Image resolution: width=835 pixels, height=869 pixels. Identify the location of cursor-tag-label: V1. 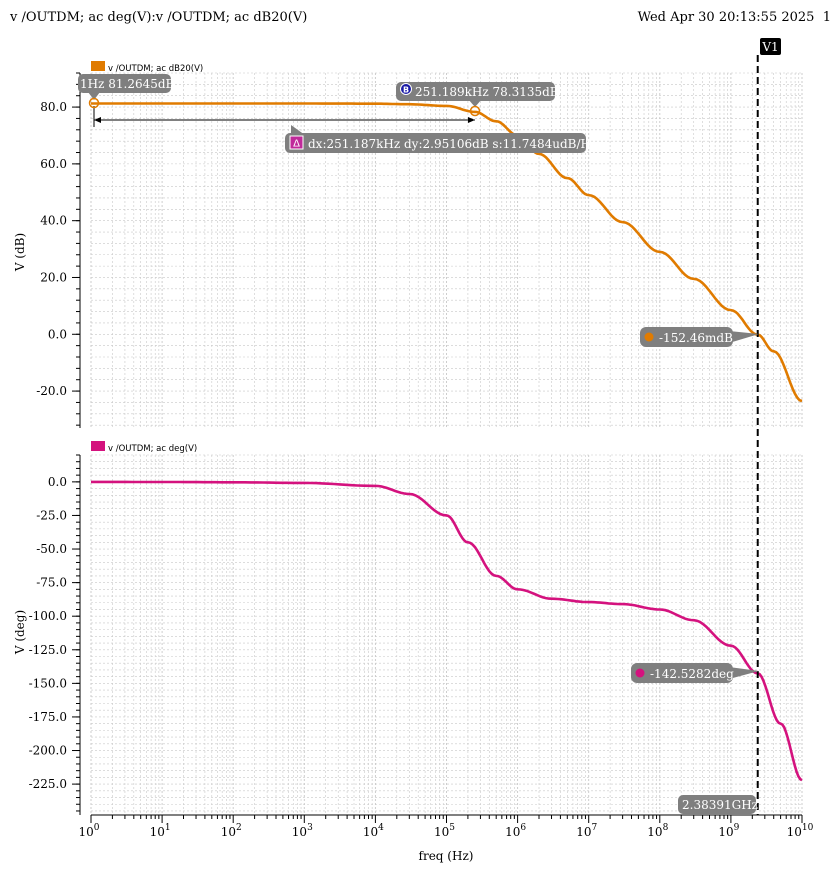
(769, 47).